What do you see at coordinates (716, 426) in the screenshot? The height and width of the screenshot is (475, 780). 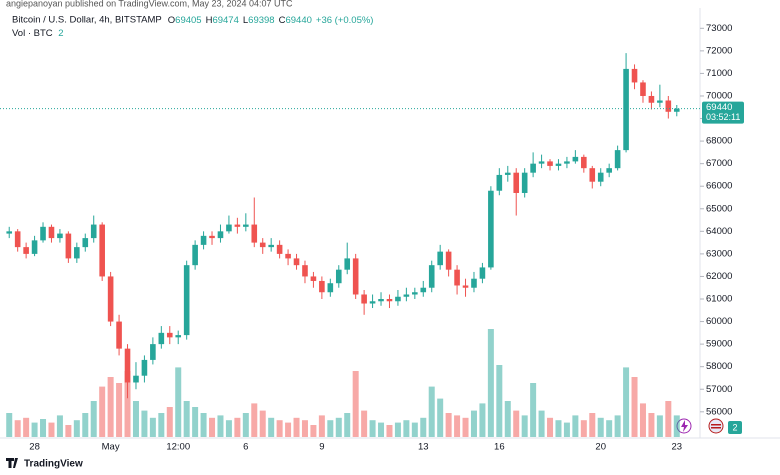 I see `flag-icon` at bounding box center [716, 426].